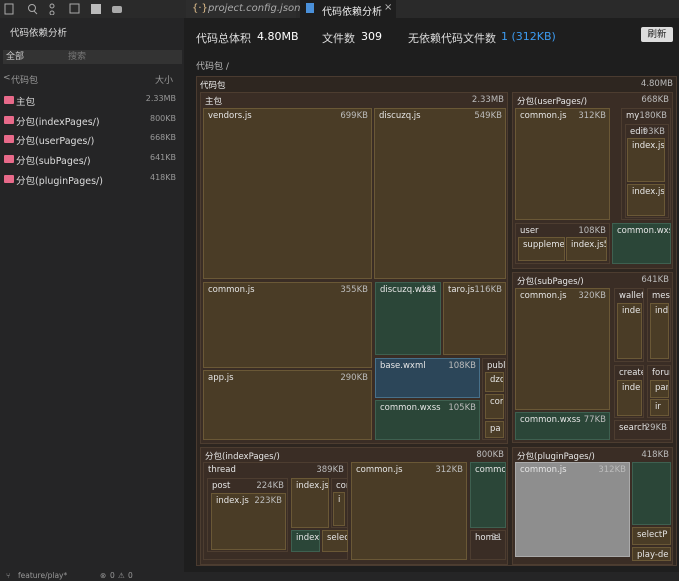 The height and width of the screenshot is (581, 679). I want to click on treemap-file, so click(651, 493).